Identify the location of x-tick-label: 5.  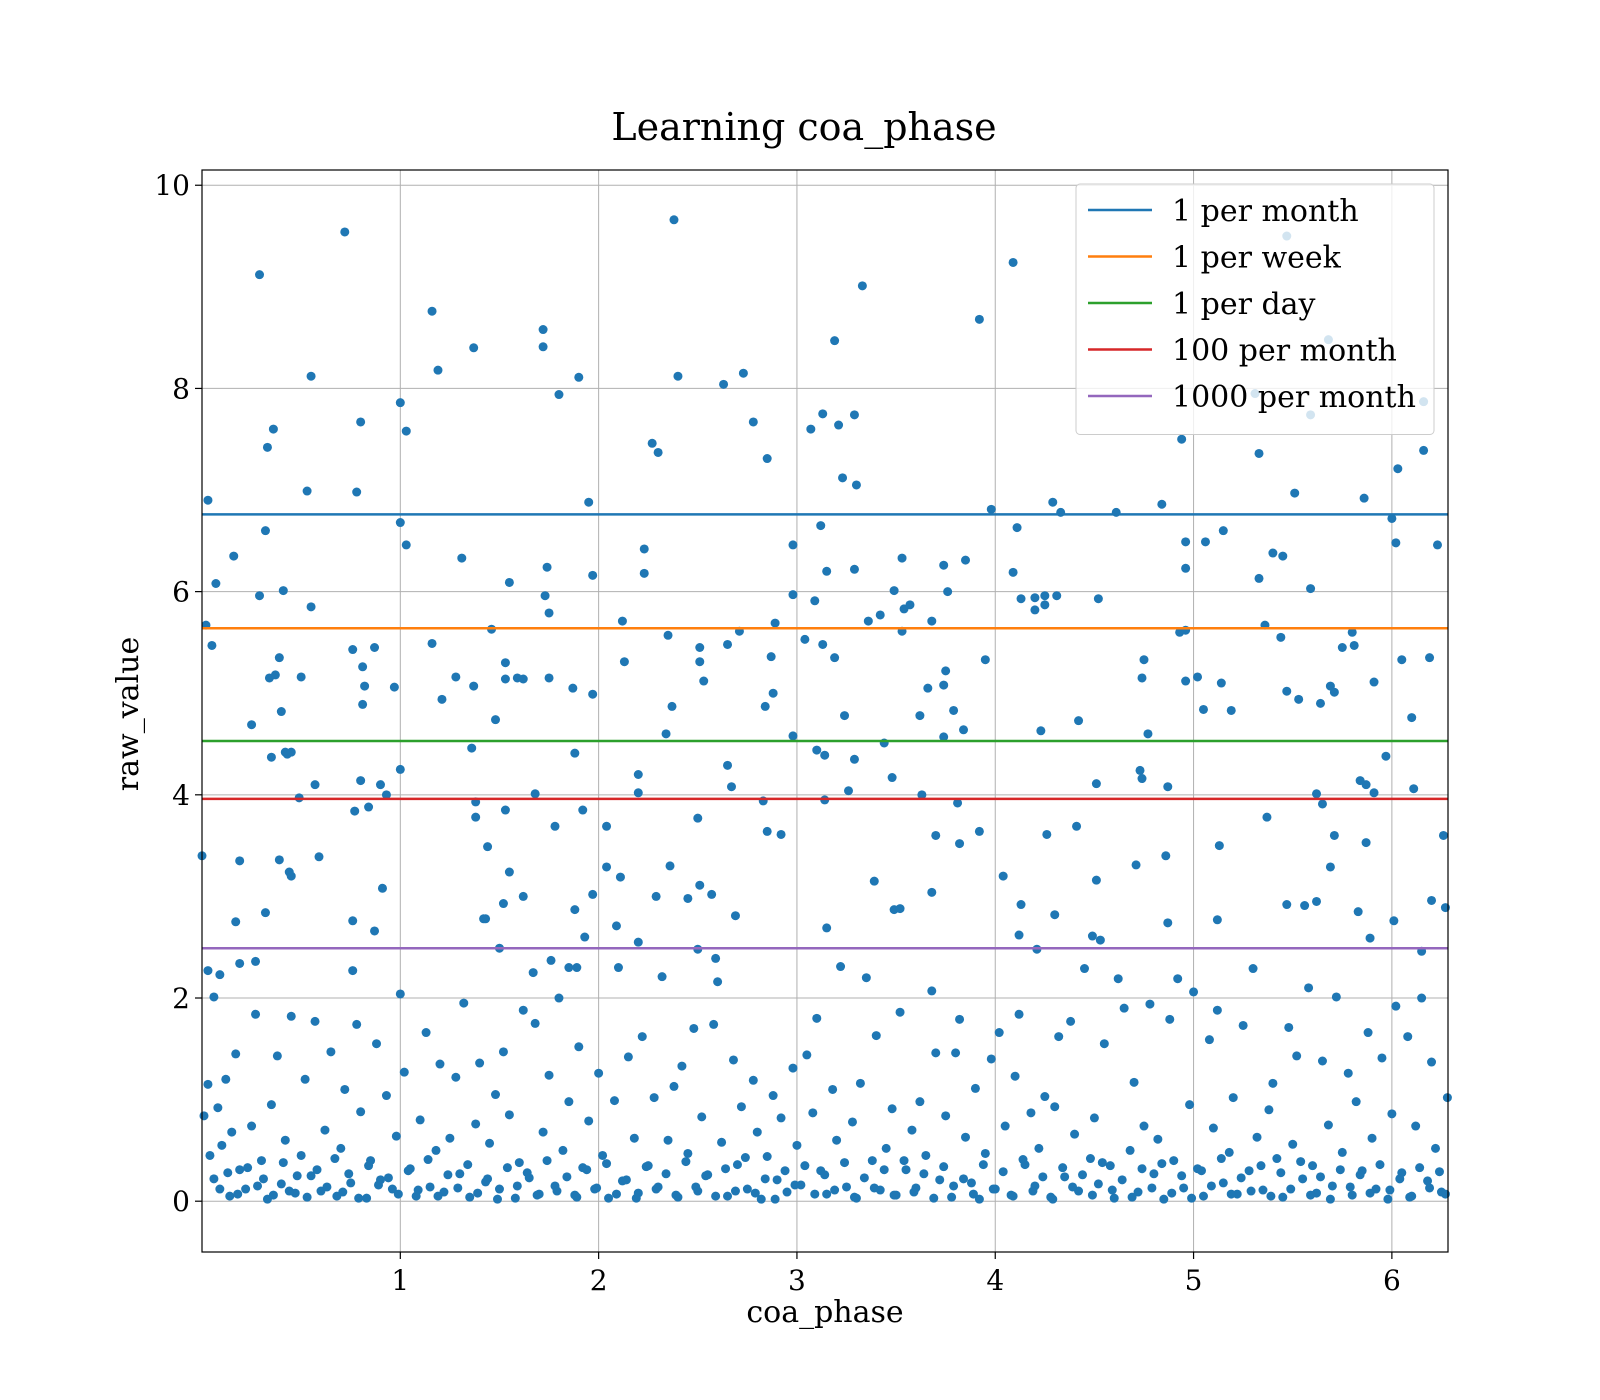
(1194, 1280).